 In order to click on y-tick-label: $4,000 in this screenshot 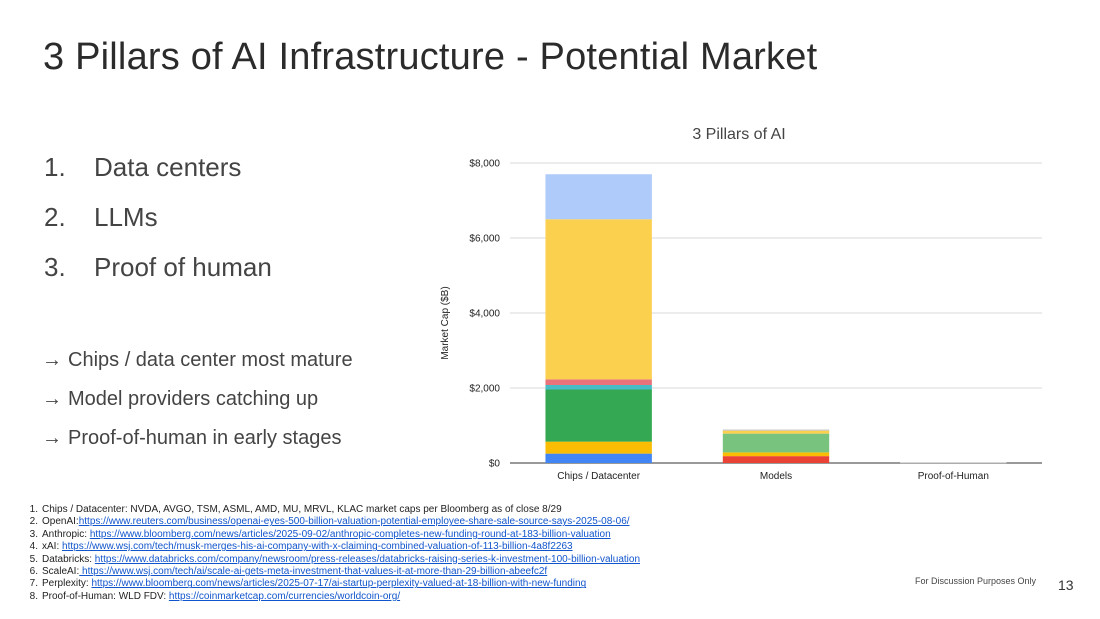, I will do `click(484, 314)`.